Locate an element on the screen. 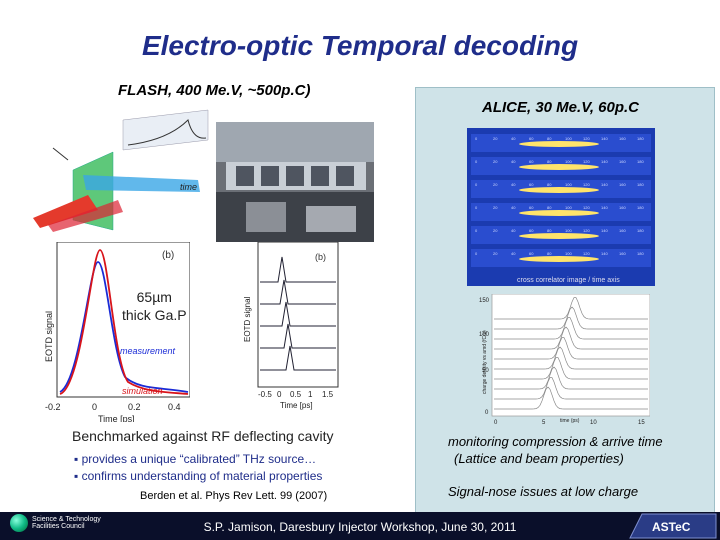 The image size is (720, 540). tick: 1.5 is located at coordinates (328, 394).